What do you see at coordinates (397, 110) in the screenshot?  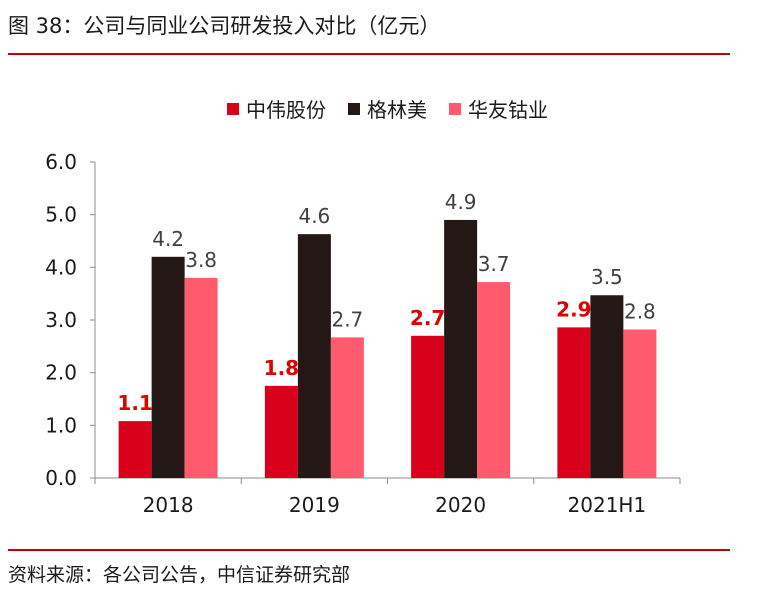 I see `legend-label: 格林美` at bounding box center [397, 110].